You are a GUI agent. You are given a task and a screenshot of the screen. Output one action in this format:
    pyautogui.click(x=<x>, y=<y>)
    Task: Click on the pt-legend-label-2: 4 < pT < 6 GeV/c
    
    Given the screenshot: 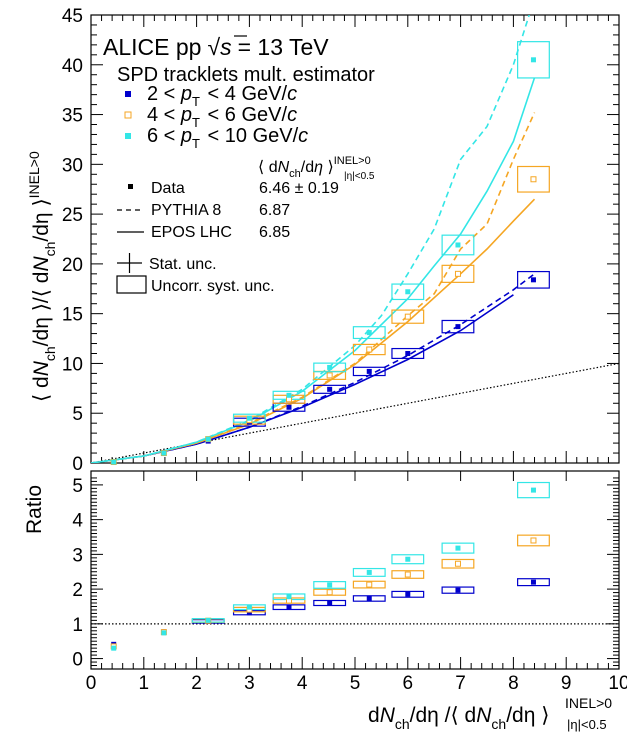 What is the action you would take?
    pyautogui.click(x=222, y=117)
    